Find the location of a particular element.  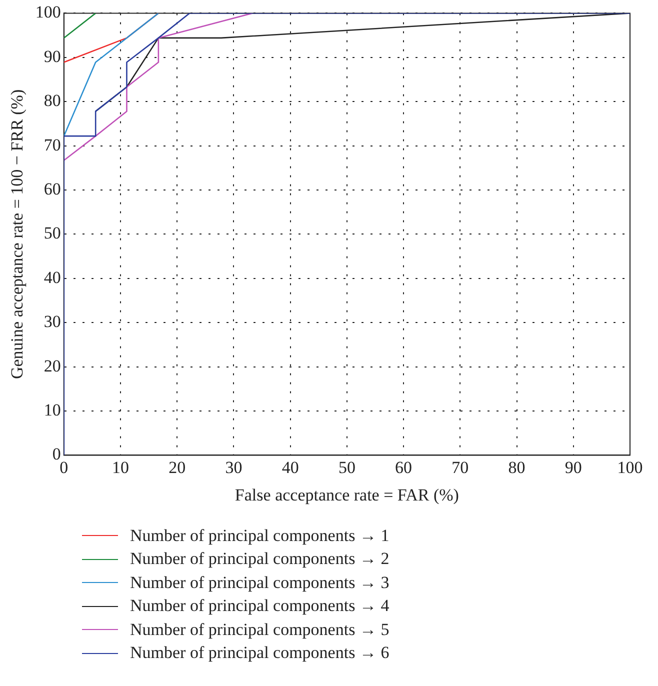

y-tick-label: 10 is located at coordinates (52, 410).